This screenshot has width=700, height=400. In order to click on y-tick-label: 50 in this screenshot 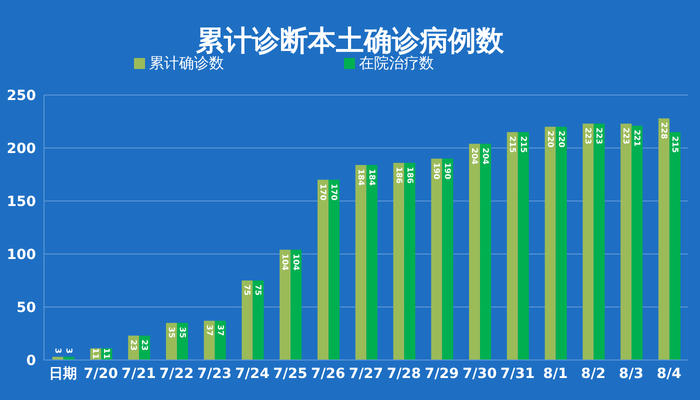, I will do `click(26, 308)`.